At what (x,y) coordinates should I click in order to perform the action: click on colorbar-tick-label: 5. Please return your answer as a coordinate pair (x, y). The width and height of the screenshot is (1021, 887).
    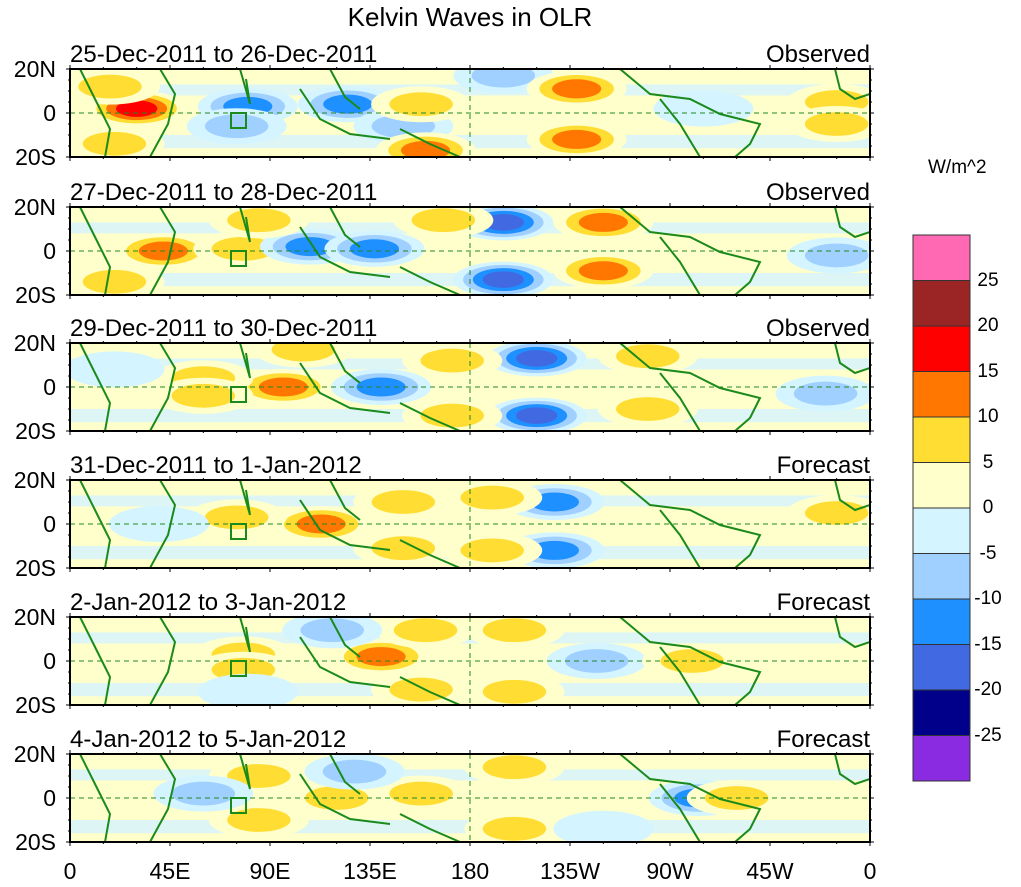
    Looking at the image, I should click on (988, 462).